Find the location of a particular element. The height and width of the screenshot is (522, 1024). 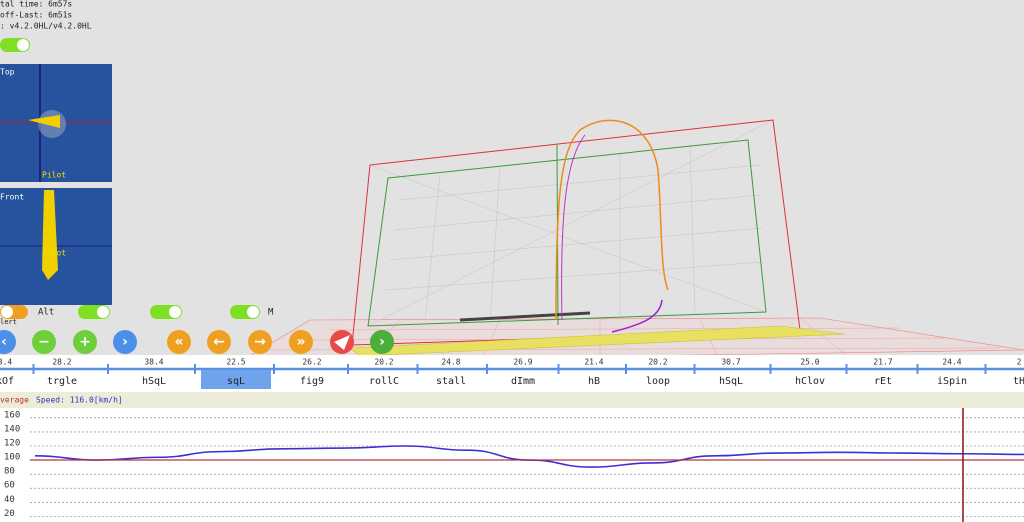

timeline-duration: 21.7 is located at coordinates (882, 362).